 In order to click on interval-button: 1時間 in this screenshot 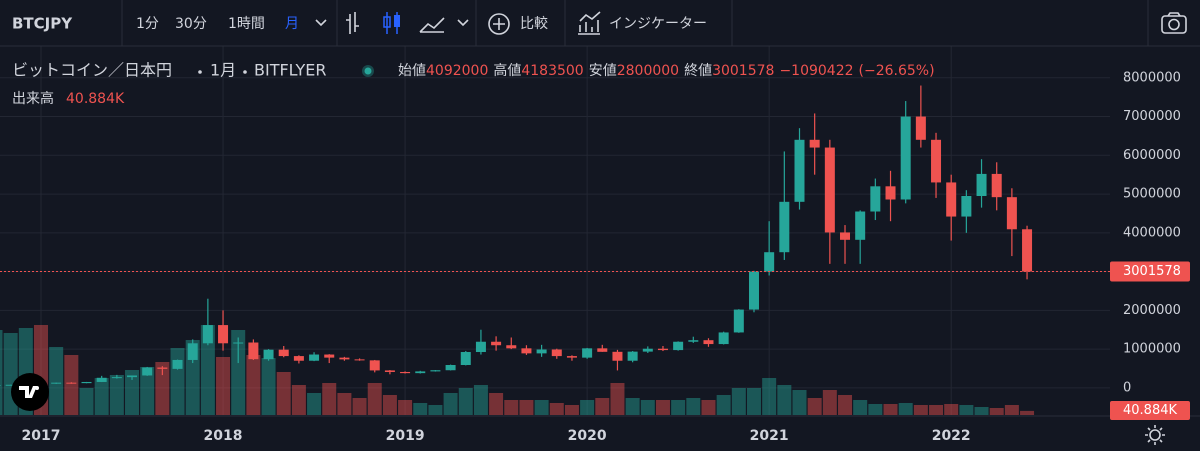, I will do `click(246, 24)`.